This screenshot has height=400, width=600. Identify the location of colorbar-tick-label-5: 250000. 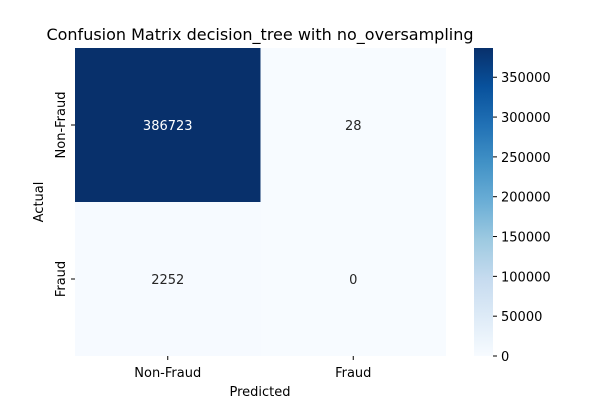
(526, 158).